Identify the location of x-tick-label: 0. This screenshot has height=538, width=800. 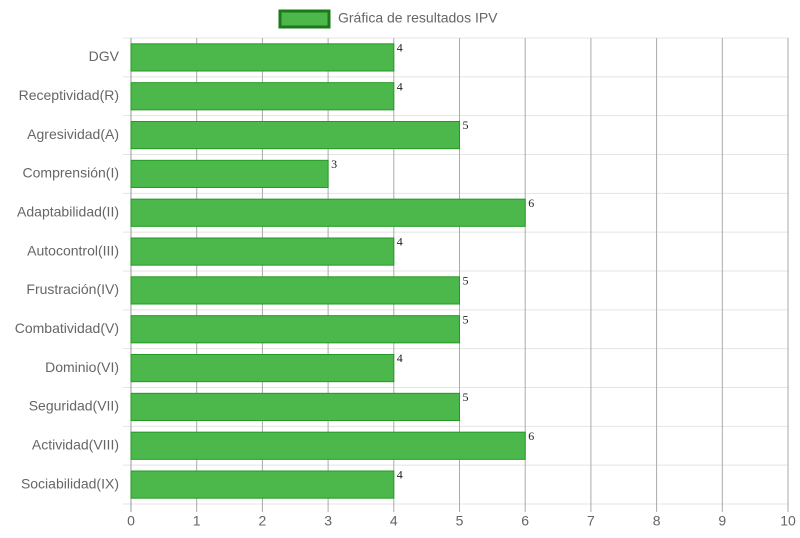
(131, 521).